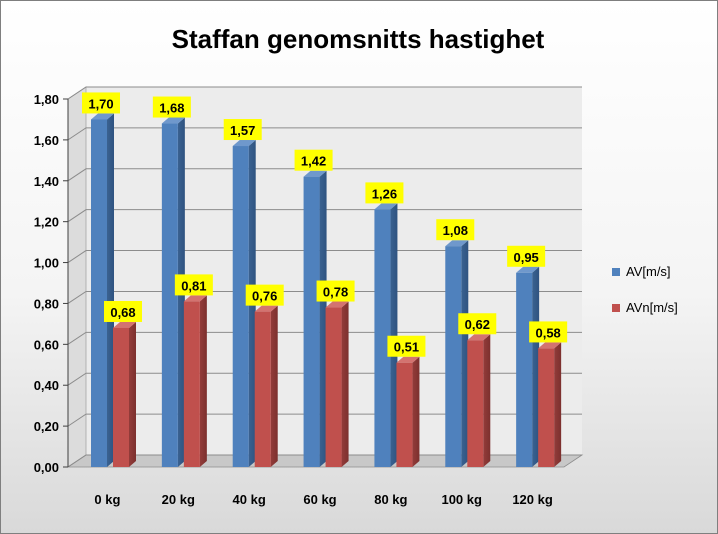 The height and width of the screenshot is (534, 718). What do you see at coordinates (178, 499) in the screenshot?
I see `x-category-label: 20 kg` at bounding box center [178, 499].